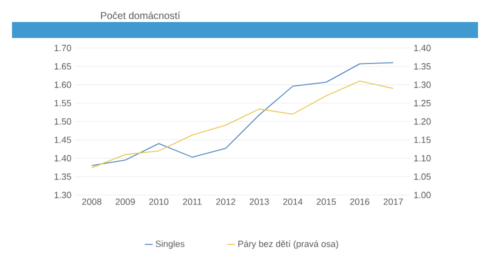  I want to click on x-tick-label: 2014, so click(292, 201).